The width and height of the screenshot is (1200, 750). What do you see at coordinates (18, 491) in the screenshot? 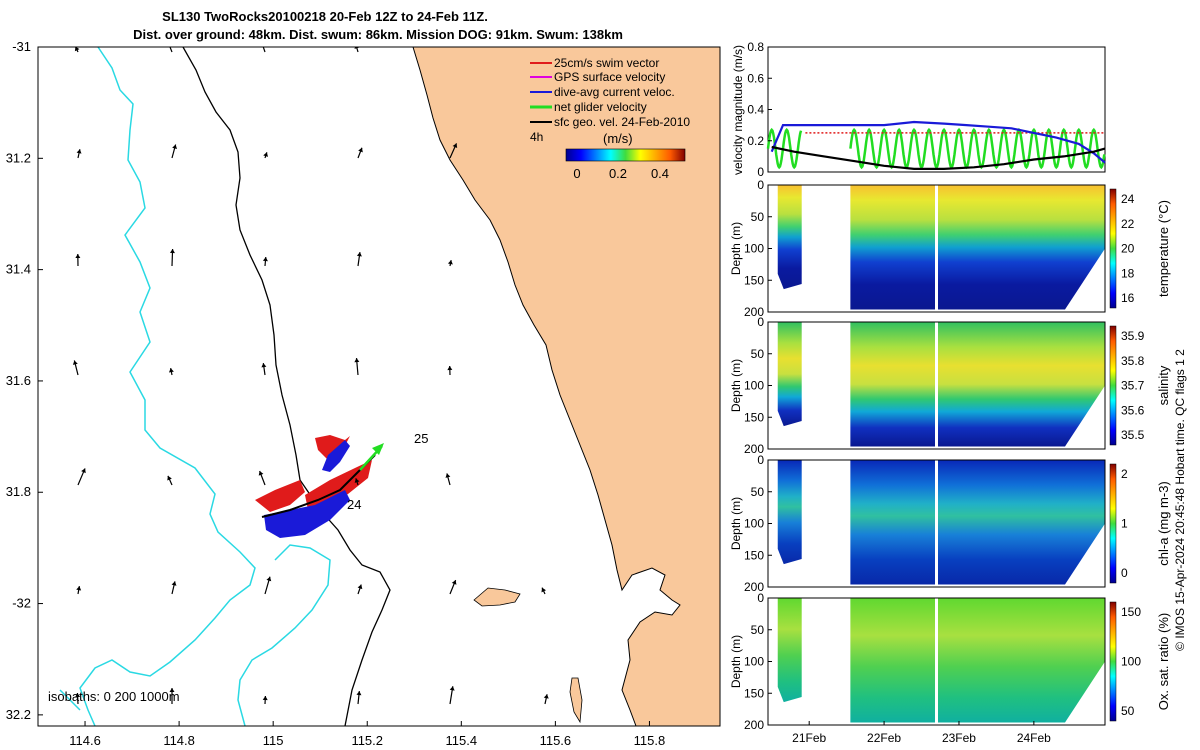
I see `map-lat-tick: 31.8` at bounding box center [18, 491].